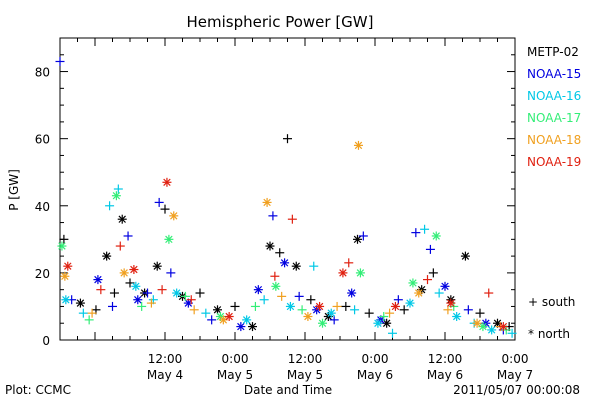 The height and width of the screenshot is (404, 600). I want to click on legend-item: NOAA-19, so click(554, 162).